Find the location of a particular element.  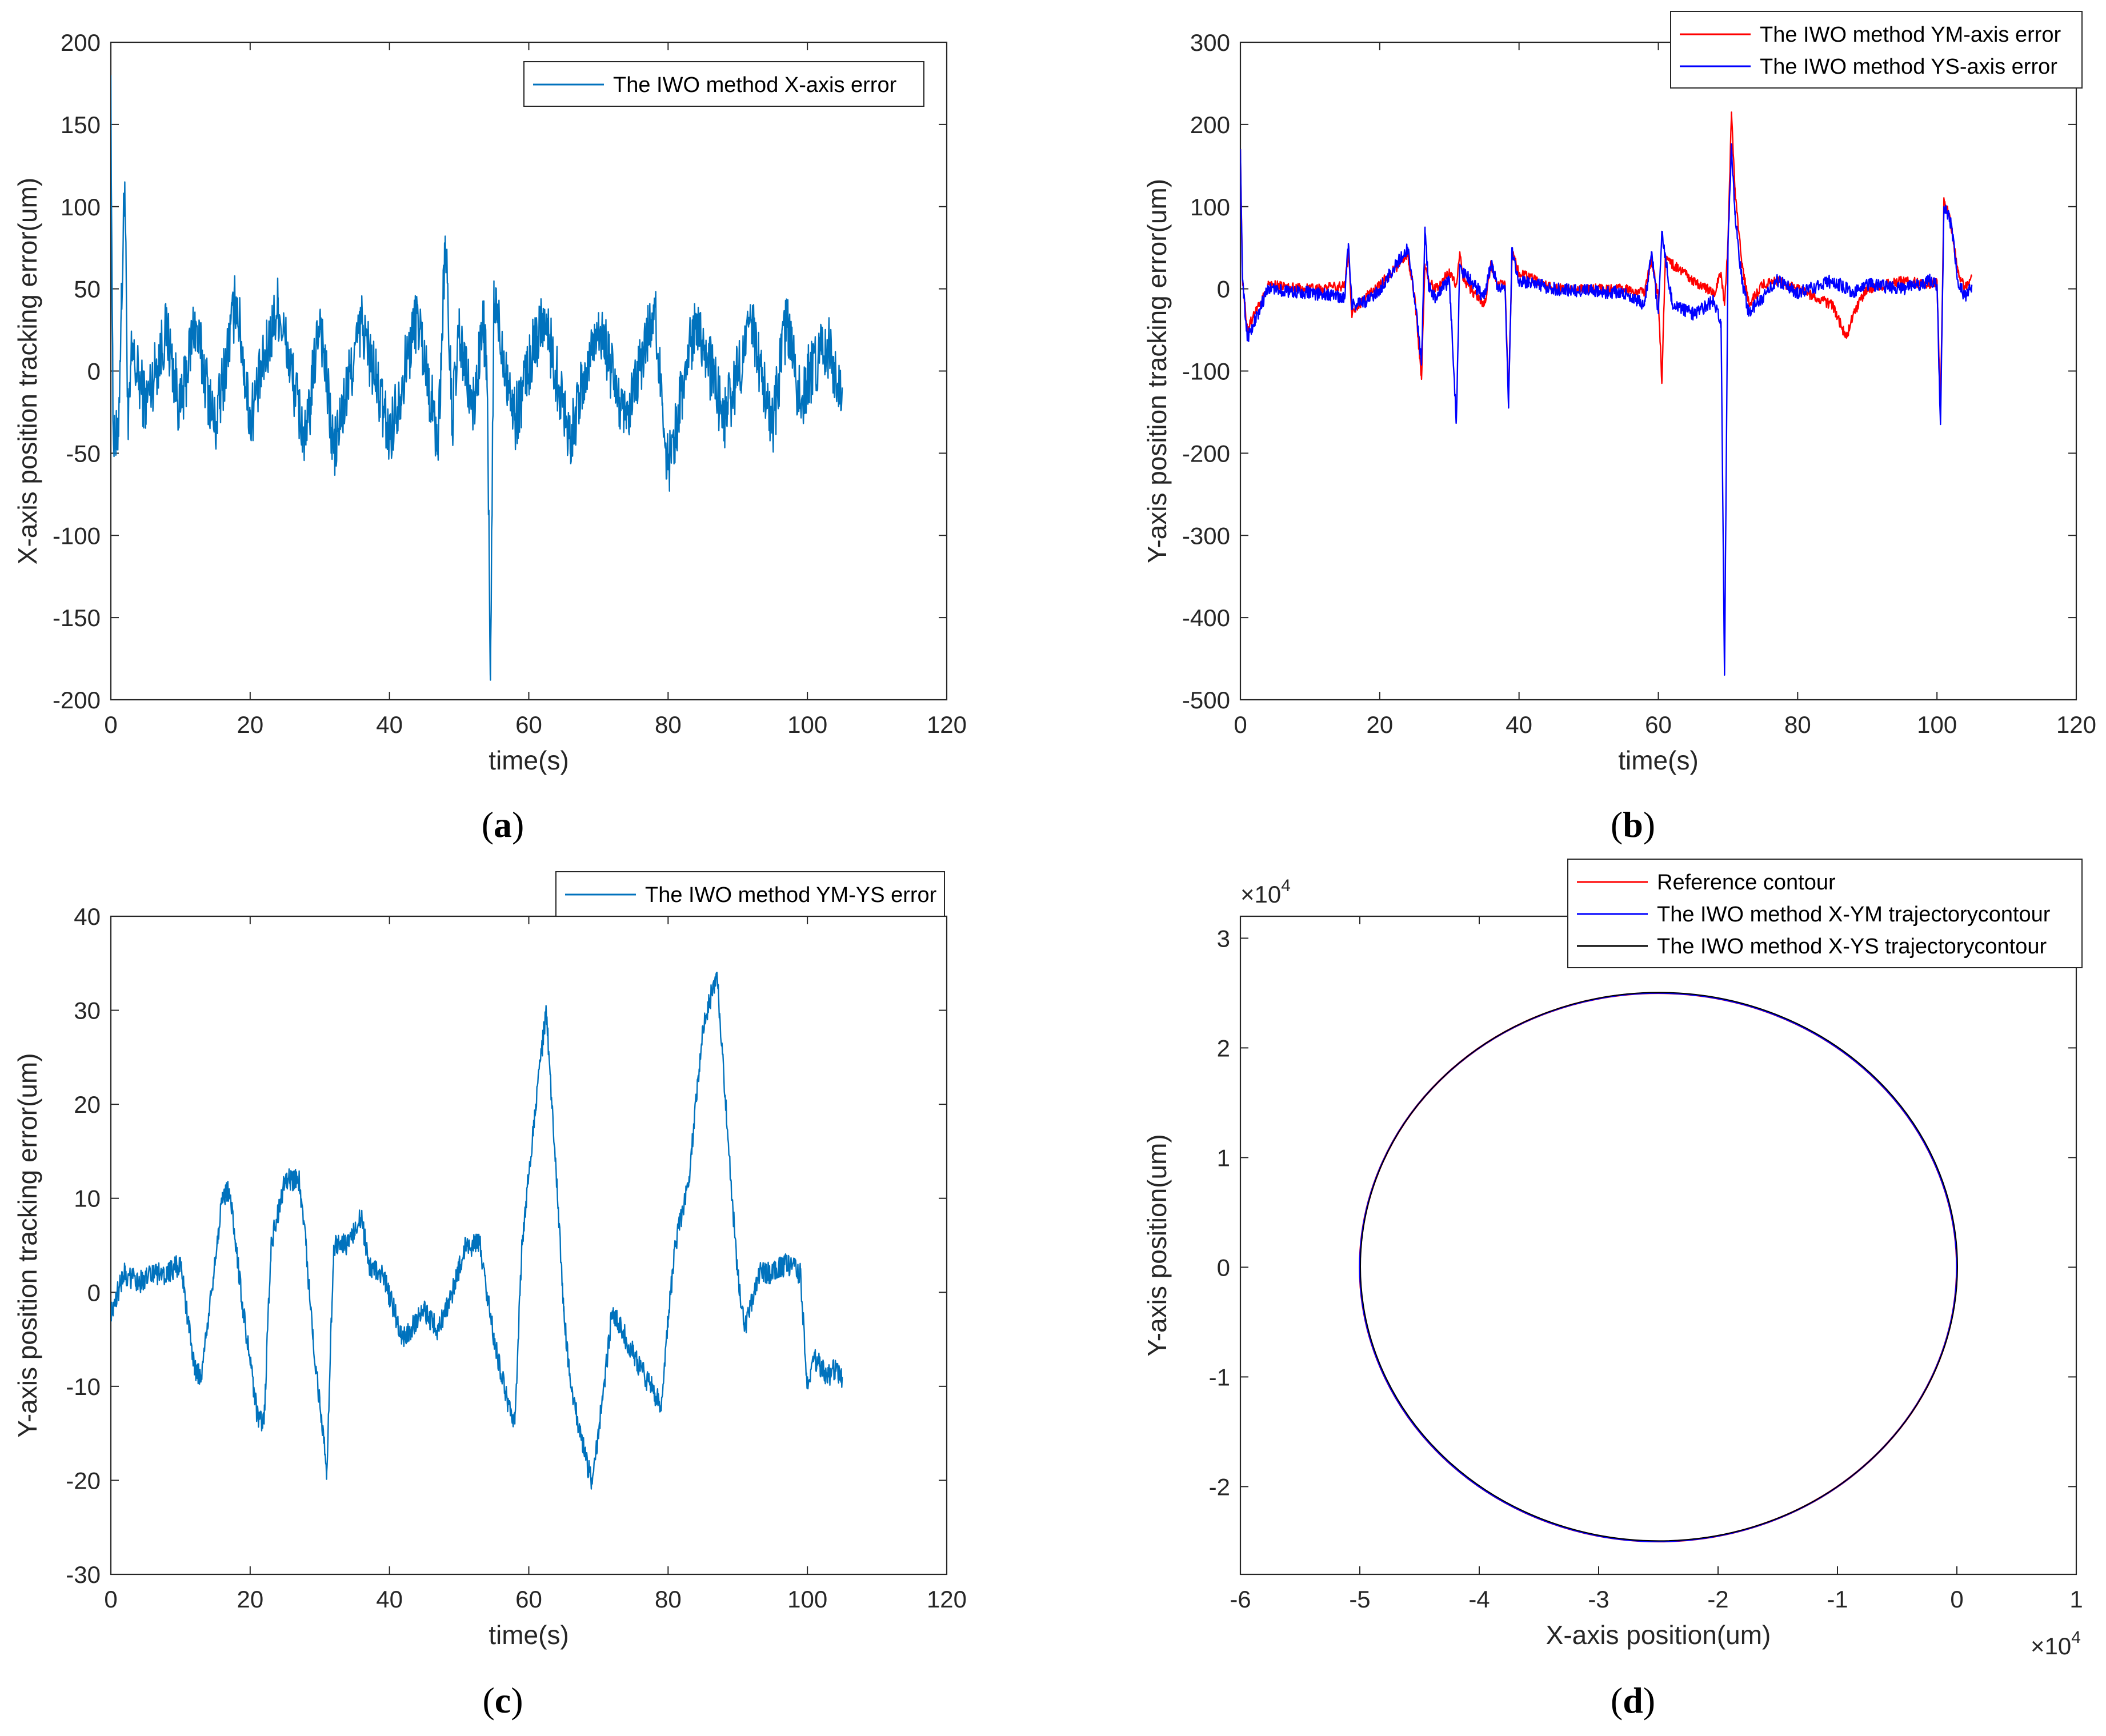

legend-entry: The IWO method X-YS trajectorycontour is located at coordinates (1852, 947).